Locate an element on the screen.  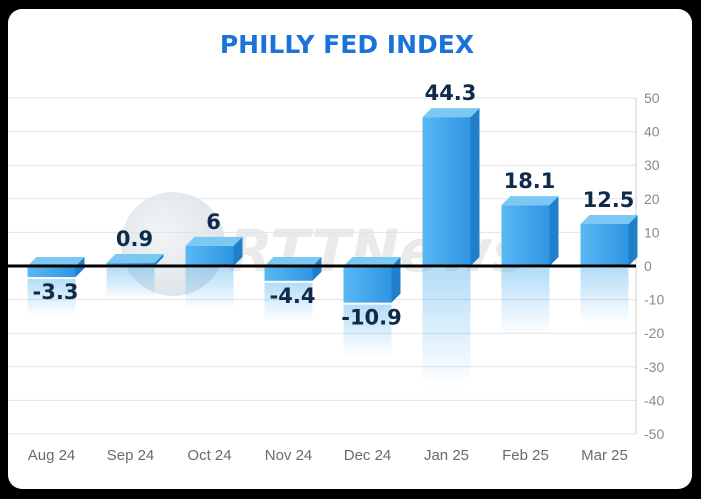
x-tick-label: Jan 25 is located at coordinates (446, 455).